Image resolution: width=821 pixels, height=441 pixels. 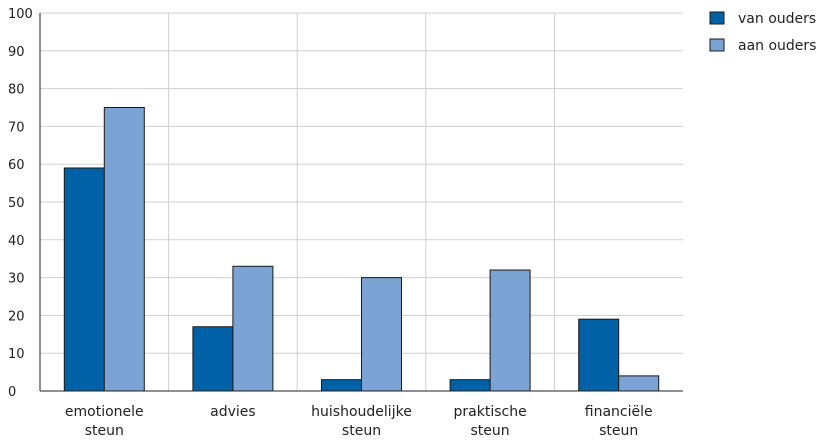 What do you see at coordinates (16, 241) in the screenshot?
I see `y-tick-label: 40` at bounding box center [16, 241].